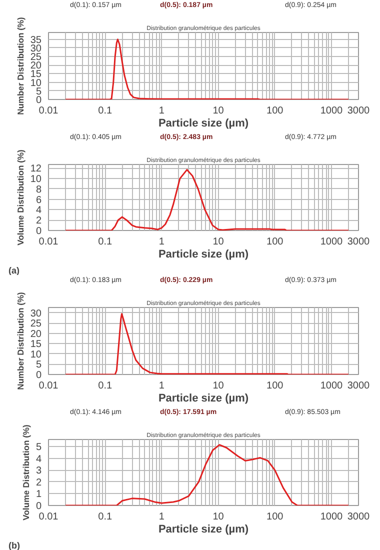 This screenshot has width=380, height=550. Describe the element at coordinates (39, 494) in the screenshot. I see `y-tick-label: 1` at that location.